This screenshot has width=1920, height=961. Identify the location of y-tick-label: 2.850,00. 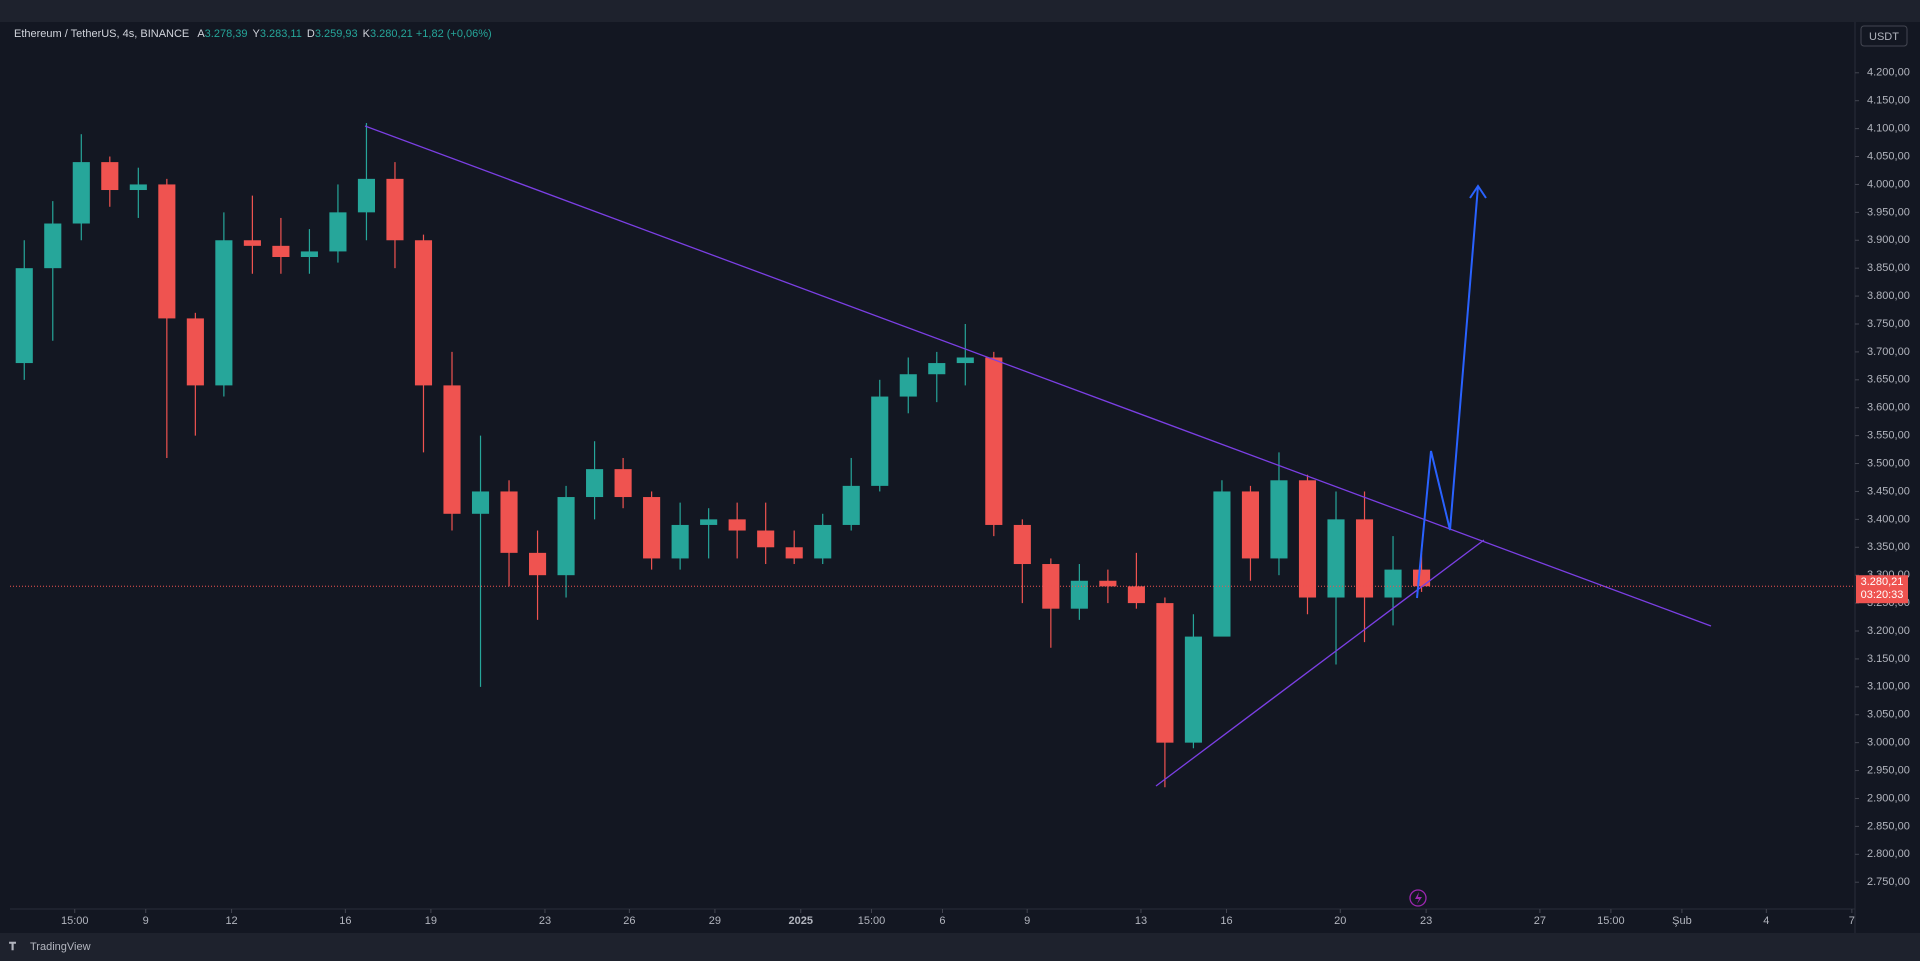
(1888, 826).